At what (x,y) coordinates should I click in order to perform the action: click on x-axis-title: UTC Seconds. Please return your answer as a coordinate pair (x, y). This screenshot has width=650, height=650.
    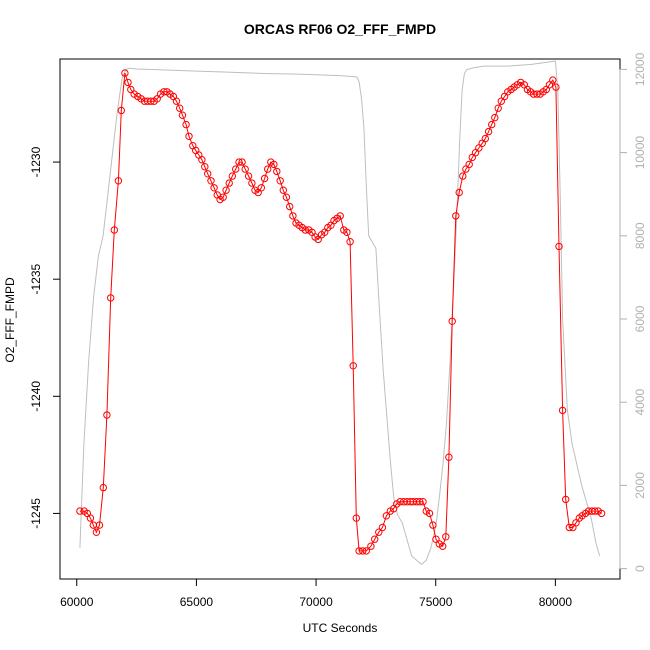
    Looking at the image, I should click on (340, 628).